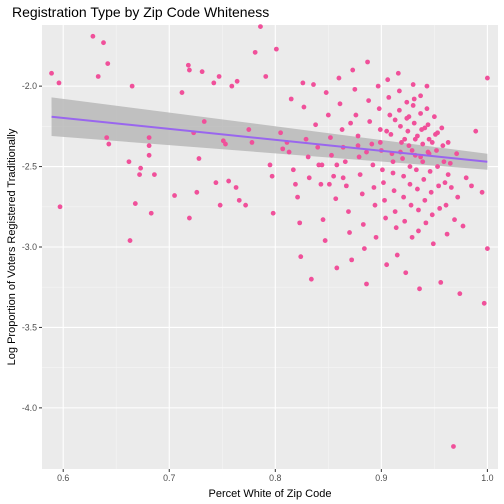 This screenshot has height=504, width=504. What do you see at coordinates (29, 247) in the screenshot?
I see `y-tick-label: -3.0` at bounding box center [29, 247].